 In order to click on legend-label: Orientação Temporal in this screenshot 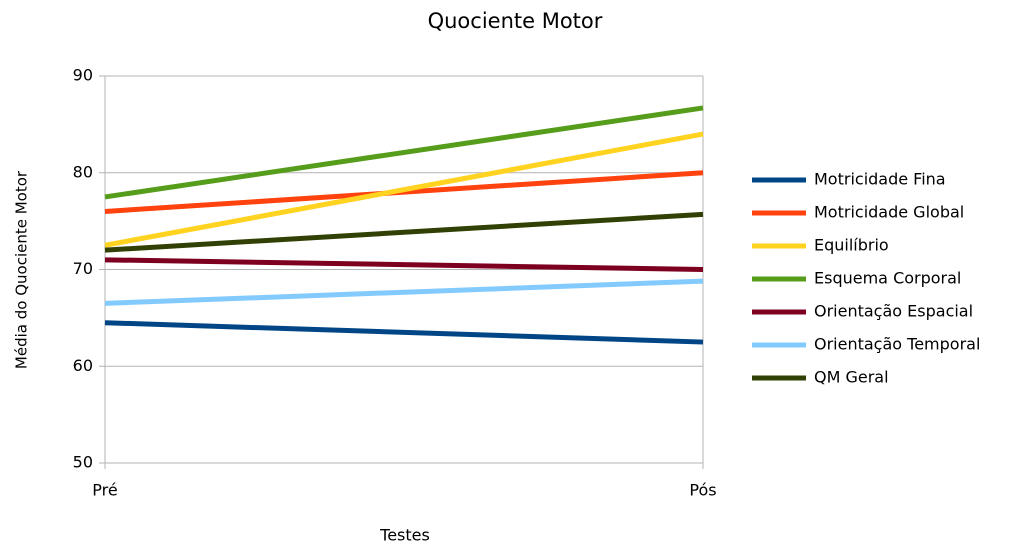, I will do `click(897, 344)`.